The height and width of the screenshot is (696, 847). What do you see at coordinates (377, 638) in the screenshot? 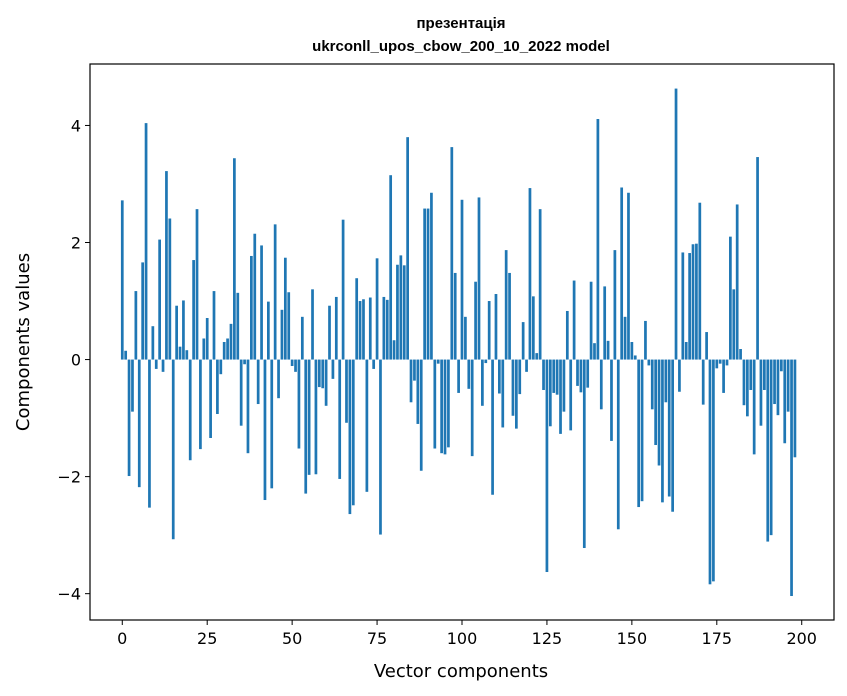
I see `x-tick-label: 75` at bounding box center [377, 638].